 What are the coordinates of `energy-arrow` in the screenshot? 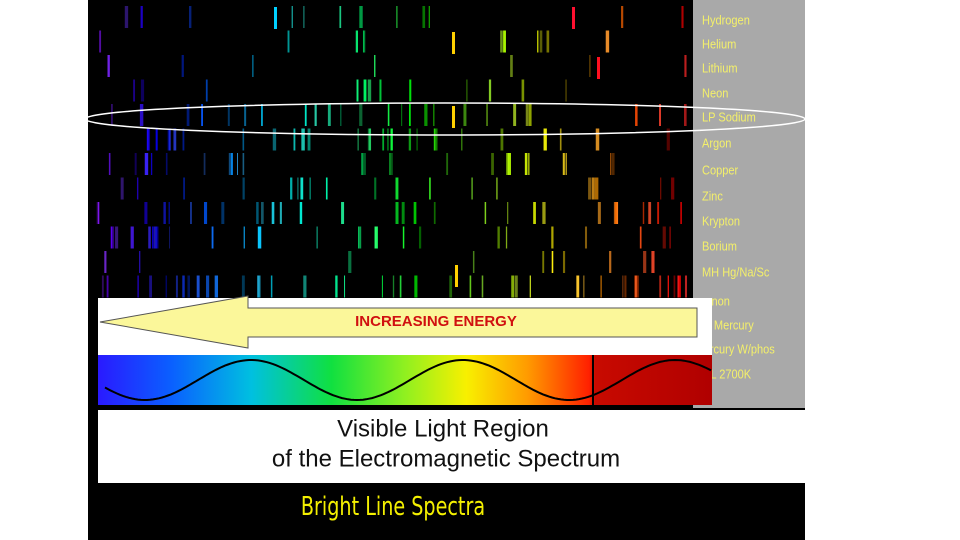 It's located at (398, 322).